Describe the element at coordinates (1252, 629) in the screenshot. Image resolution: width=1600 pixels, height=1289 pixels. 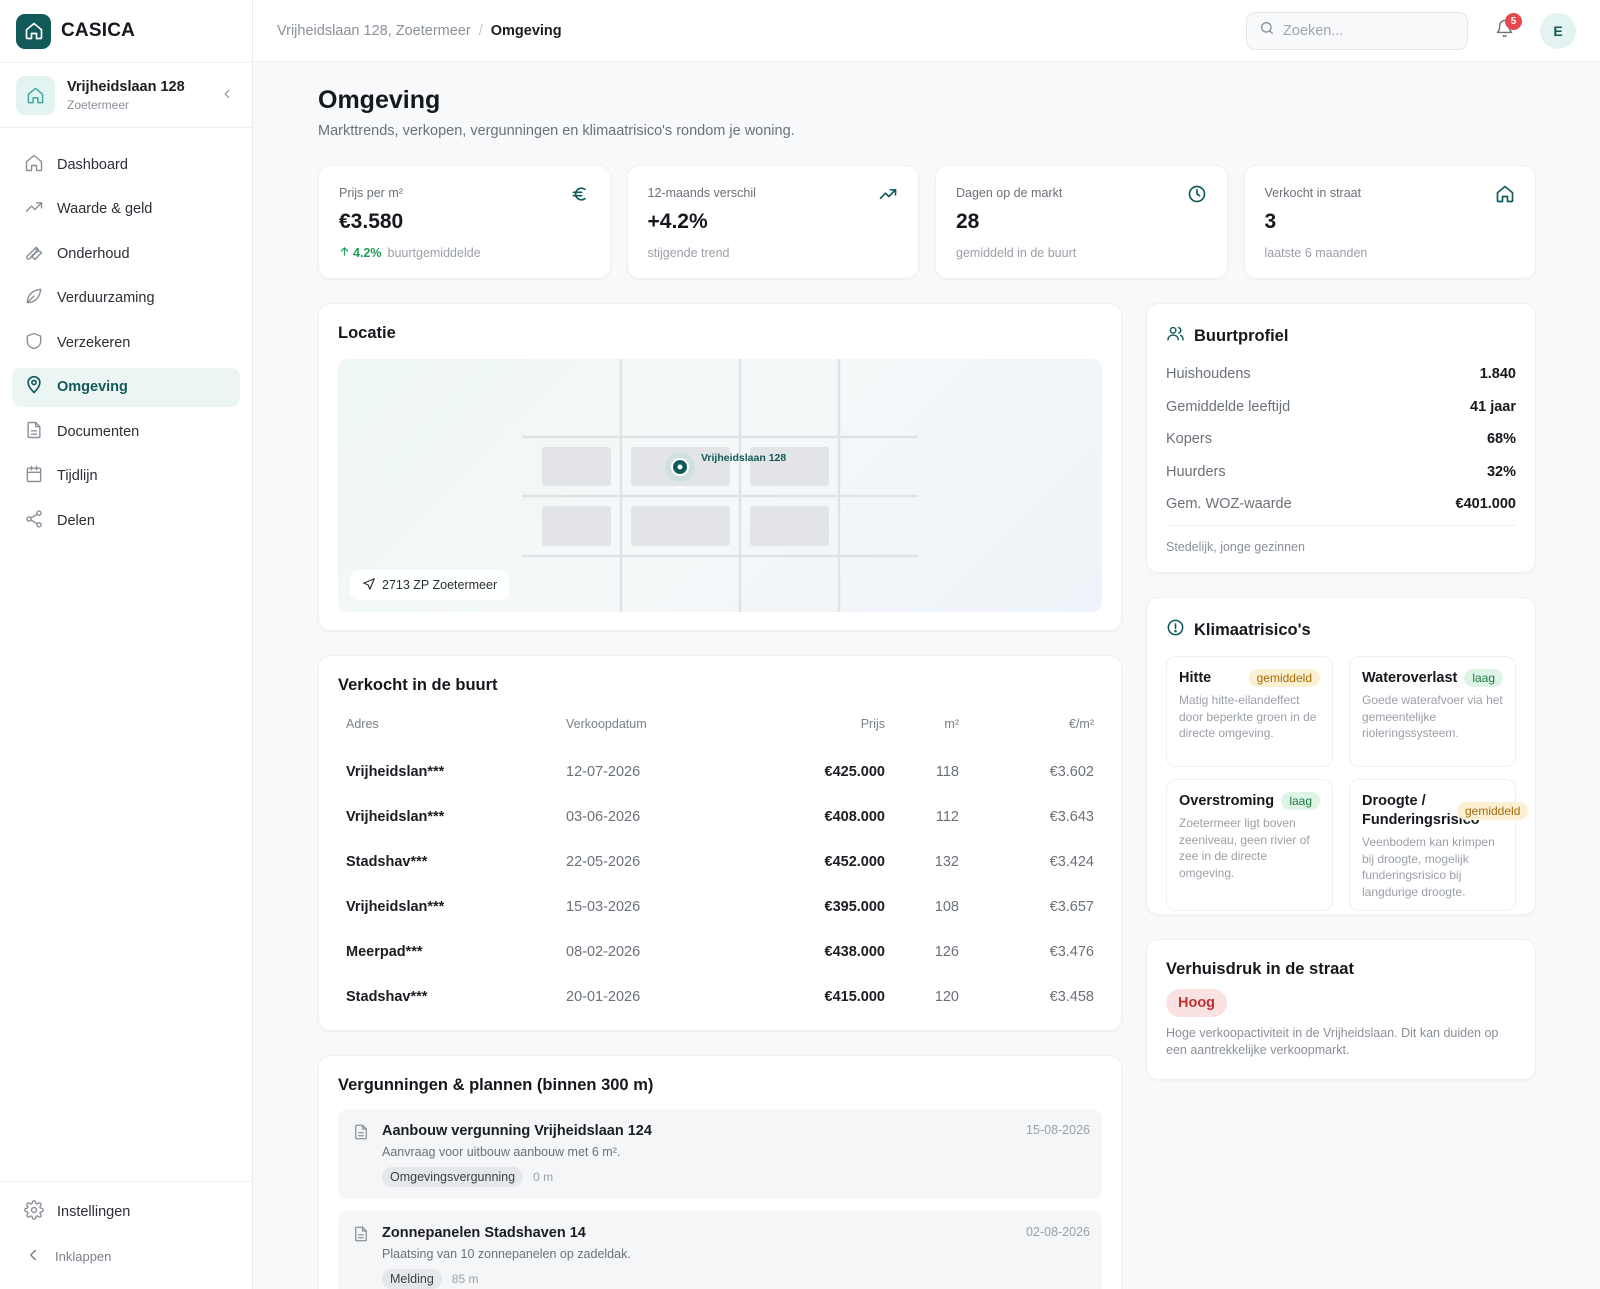
I see `card-title: Klimaatrisico's` at that location.